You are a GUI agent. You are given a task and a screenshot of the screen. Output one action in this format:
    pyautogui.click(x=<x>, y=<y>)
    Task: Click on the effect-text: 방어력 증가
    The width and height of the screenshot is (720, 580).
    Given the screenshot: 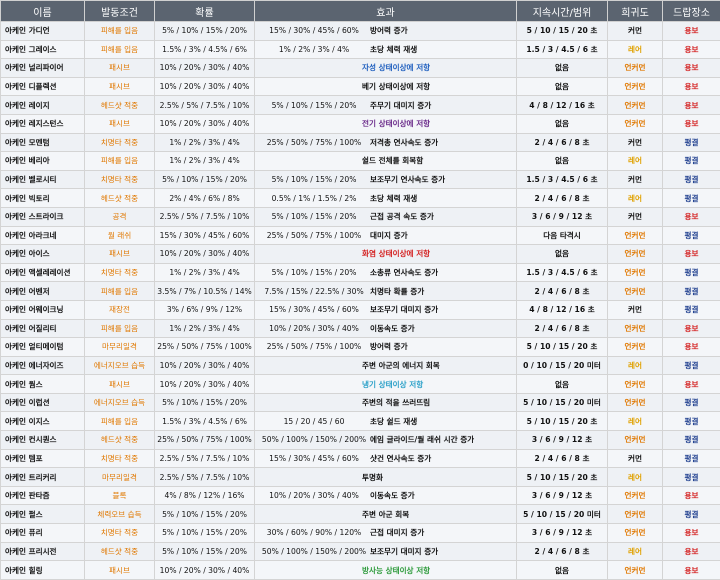 What is the action you would take?
    pyautogui.click(x=389, y=346)
    